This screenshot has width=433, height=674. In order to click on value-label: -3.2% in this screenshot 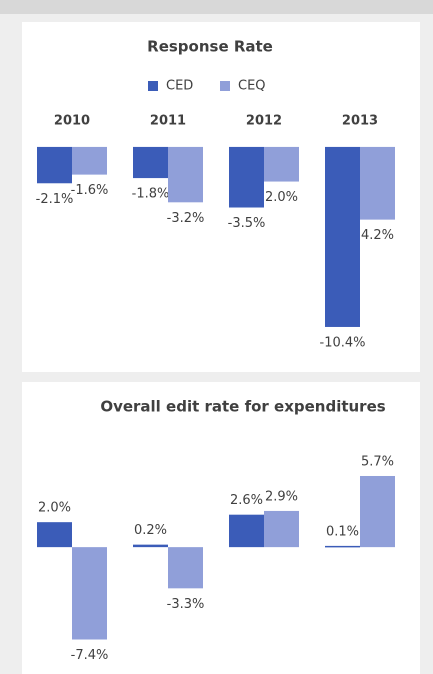, I will do `click(186, 218)`.